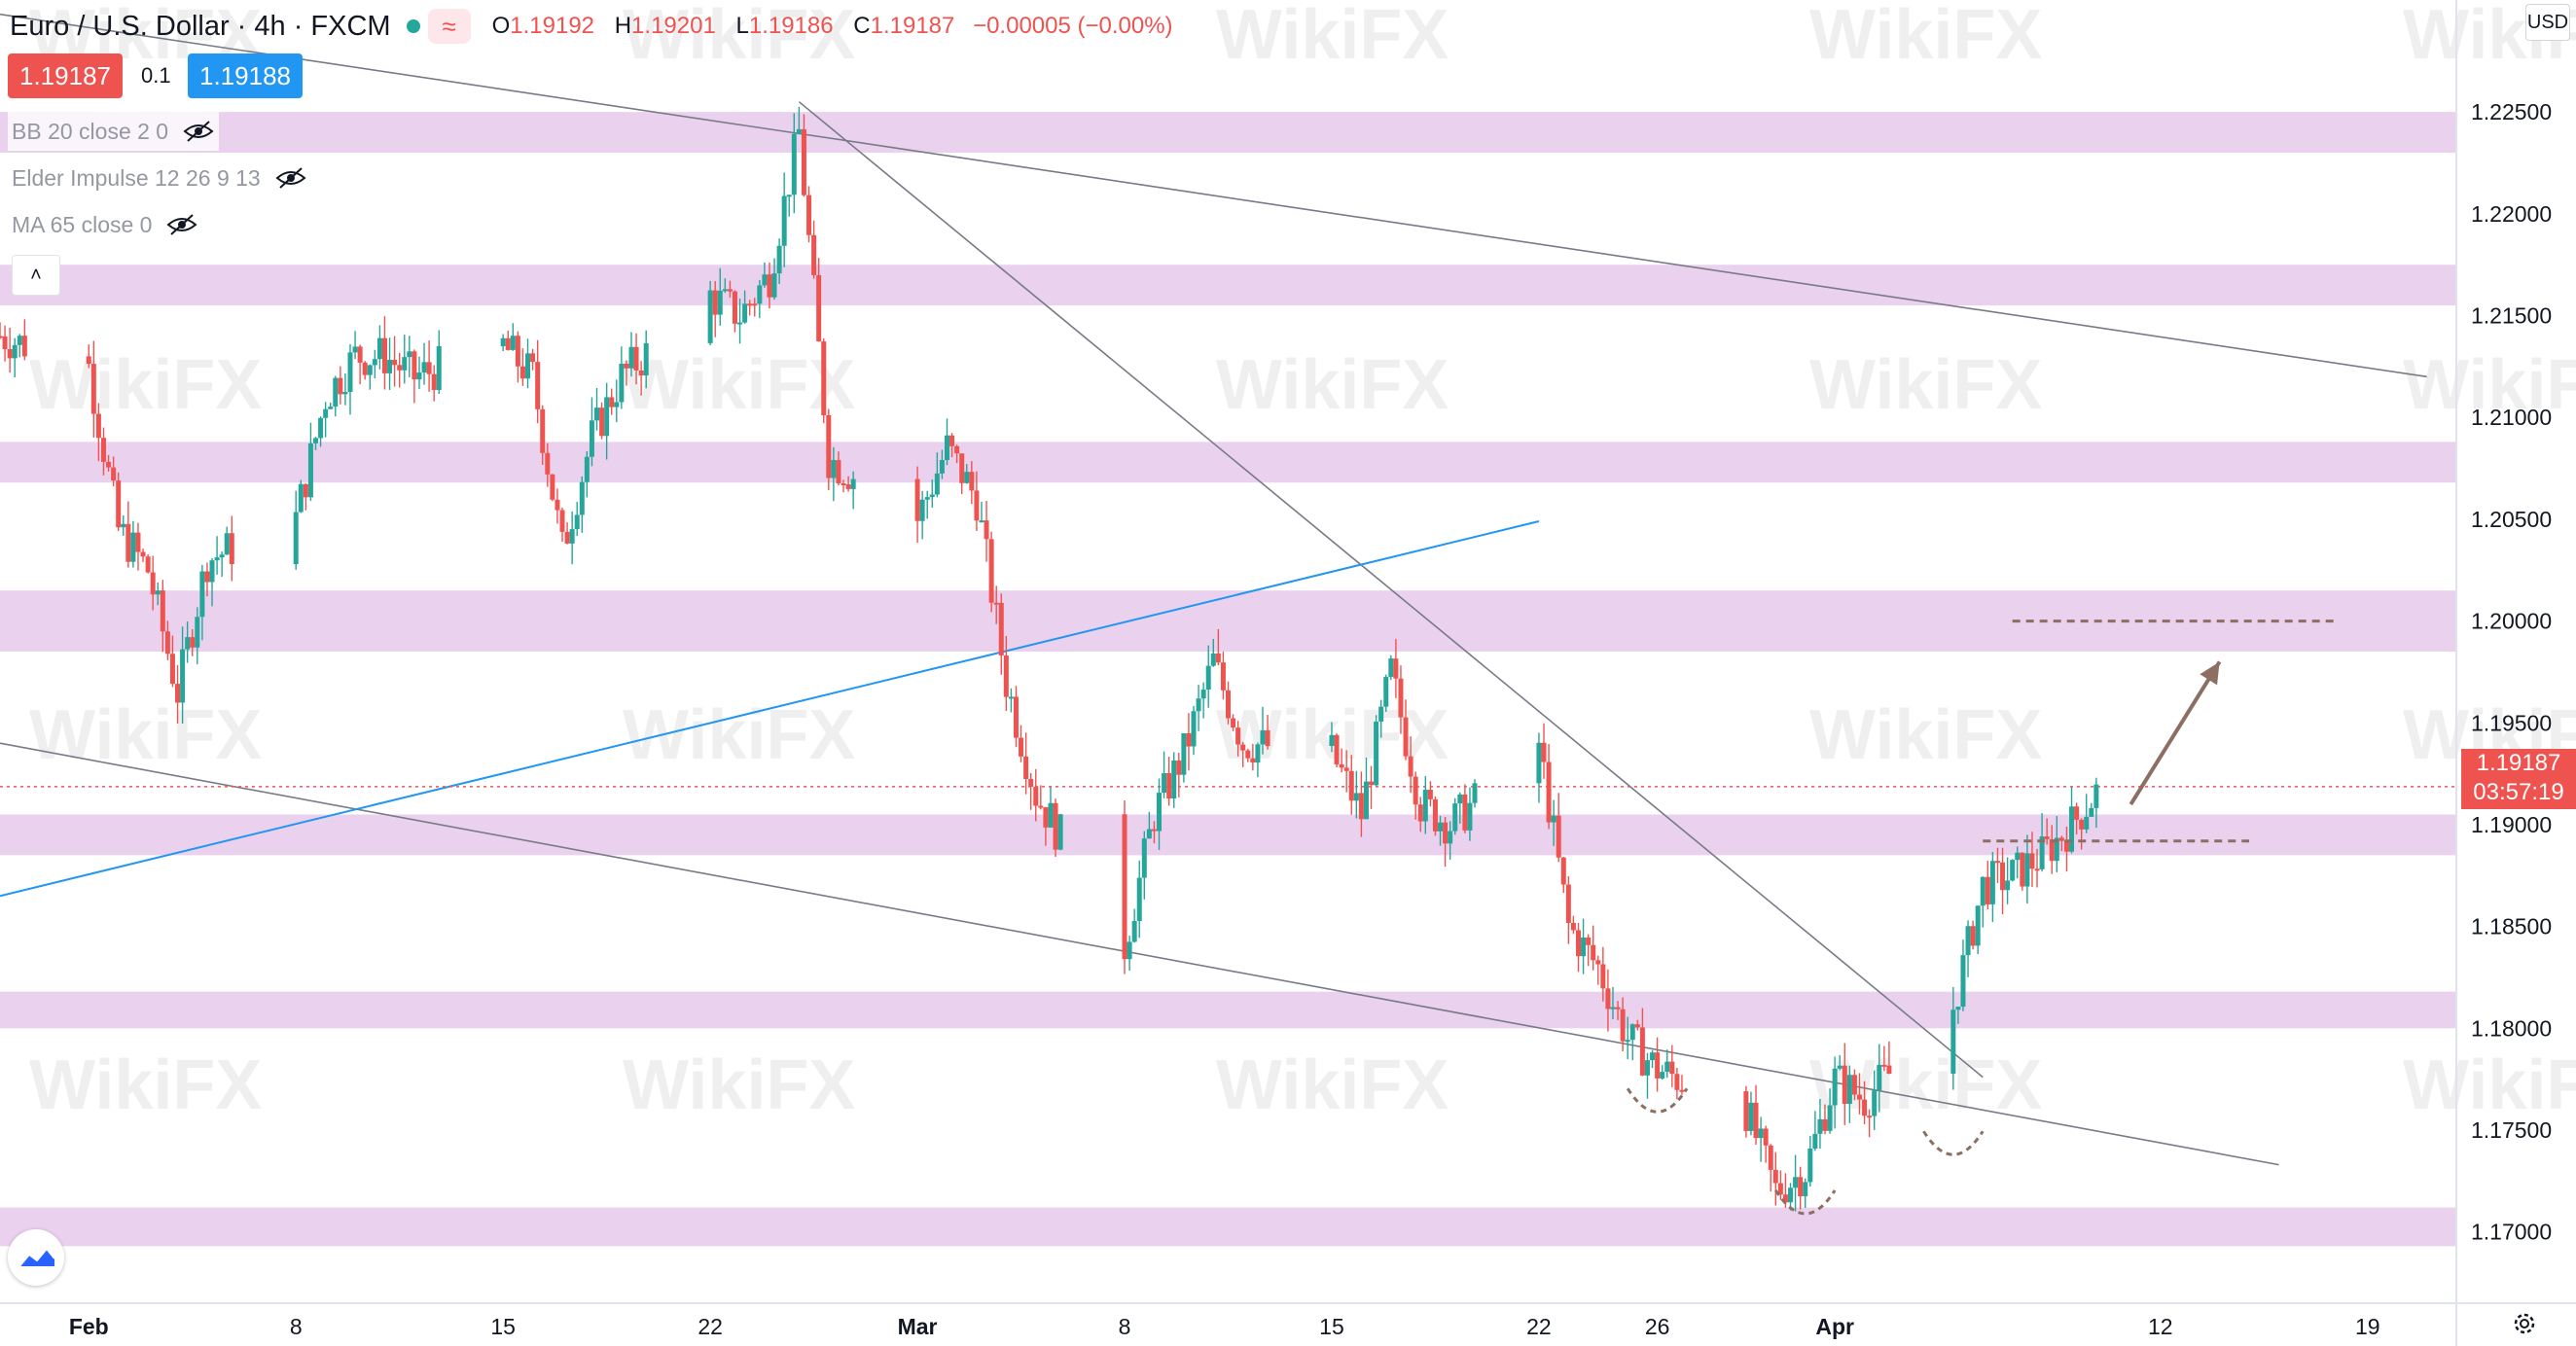  What do you see at coordinates (552, 26) in the screenshot?
I see `open-value: 1.19192` at bounding box center [552, 26].